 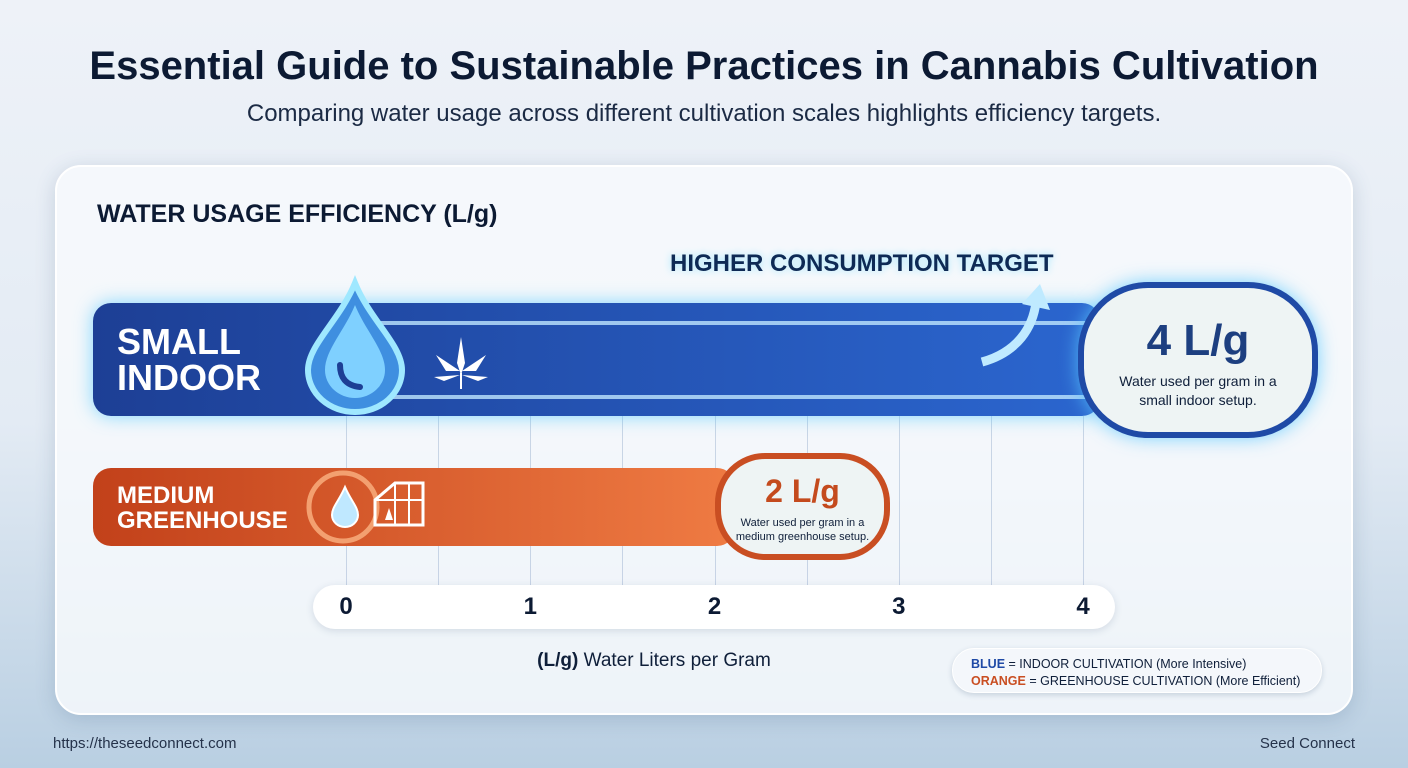 What do you see at coordinates (1083, 606) in the screenshot?
I see `x-tick-label: 4` at bounding box center [1083, 606].